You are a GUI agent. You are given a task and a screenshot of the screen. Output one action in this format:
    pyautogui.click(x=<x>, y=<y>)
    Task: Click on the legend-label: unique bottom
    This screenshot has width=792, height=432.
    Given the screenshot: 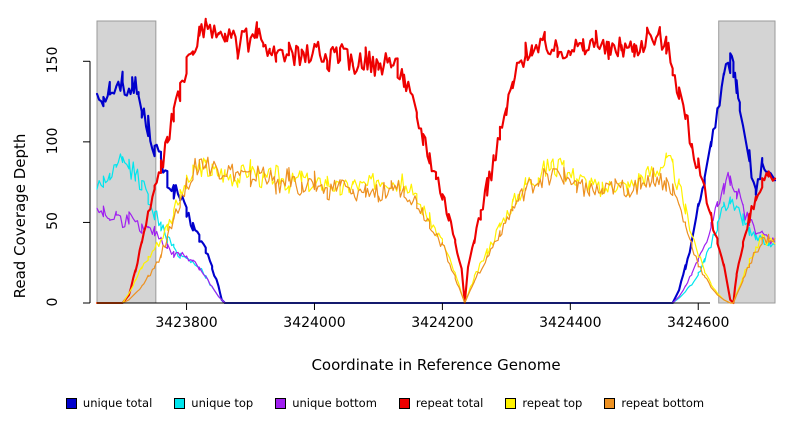 What is the action you would take?
    pyautogui.click(x=334, y=403)
    